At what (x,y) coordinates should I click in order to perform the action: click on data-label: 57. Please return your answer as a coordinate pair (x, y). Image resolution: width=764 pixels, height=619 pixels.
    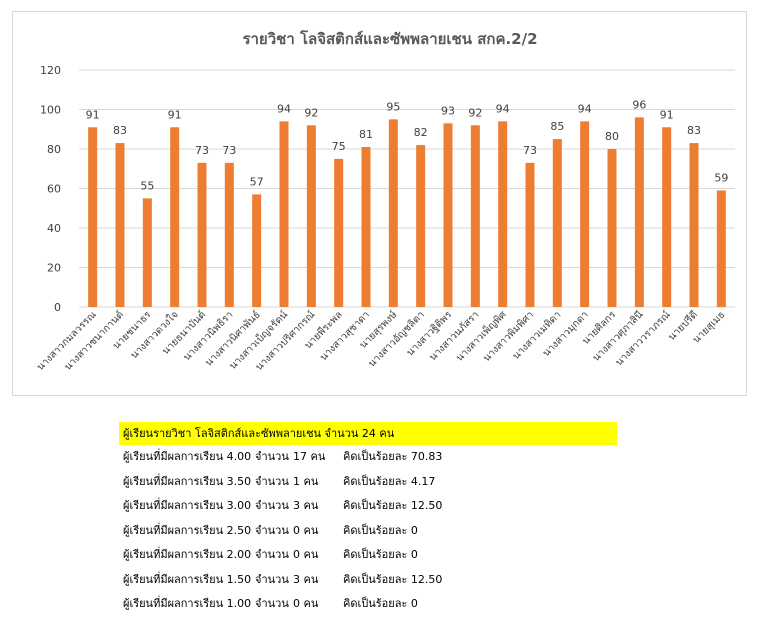
    Looking at the image, I should click on (257, 181).